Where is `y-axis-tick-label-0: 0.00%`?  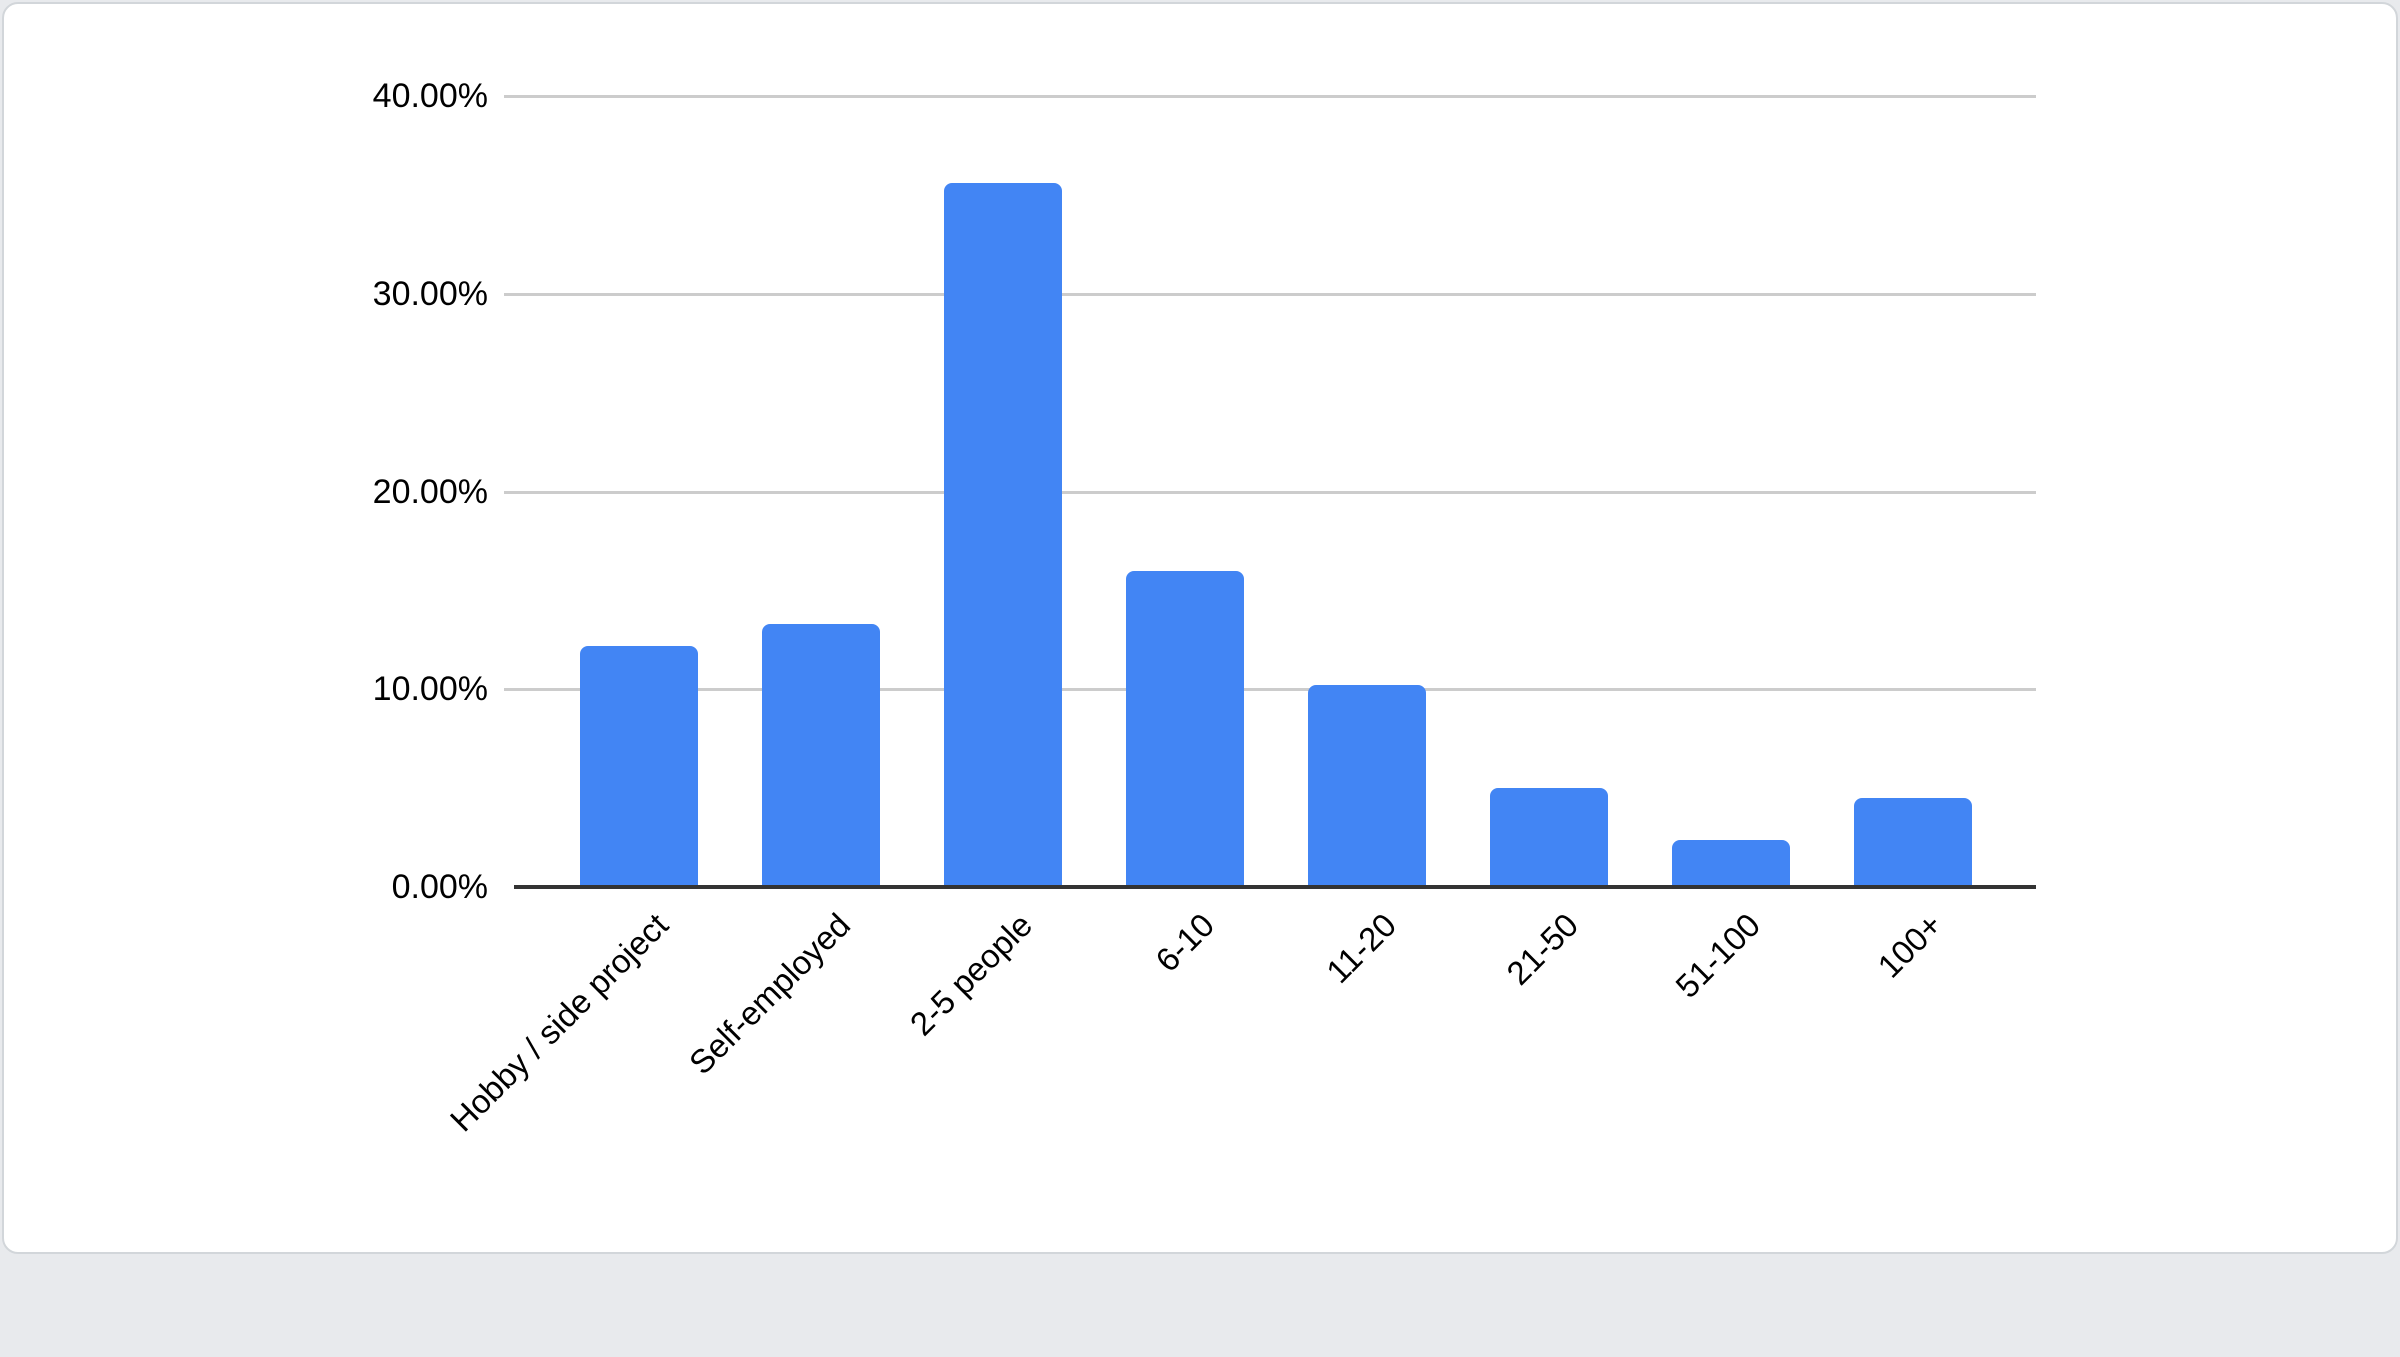
y-axis-tick-label-0: 0.00% is located at coordinates (439, 887).